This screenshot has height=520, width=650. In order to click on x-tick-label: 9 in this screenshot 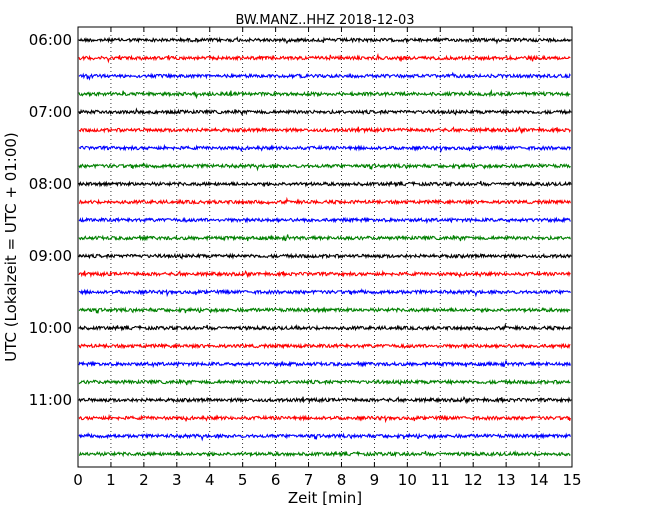, I will do `click(375, 480)`.